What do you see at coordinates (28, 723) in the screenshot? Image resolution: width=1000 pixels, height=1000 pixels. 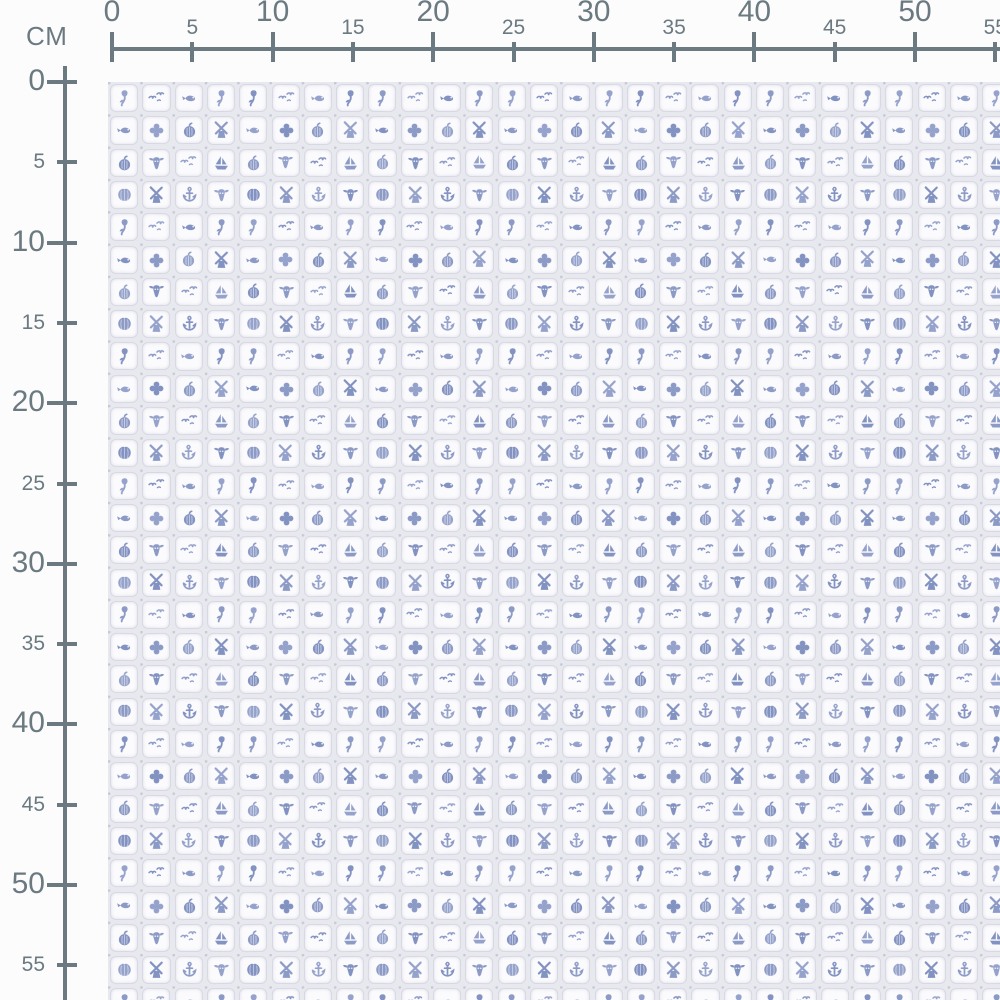 I see `v-ruler-label-40: 40` at bounding box center [28, 723].